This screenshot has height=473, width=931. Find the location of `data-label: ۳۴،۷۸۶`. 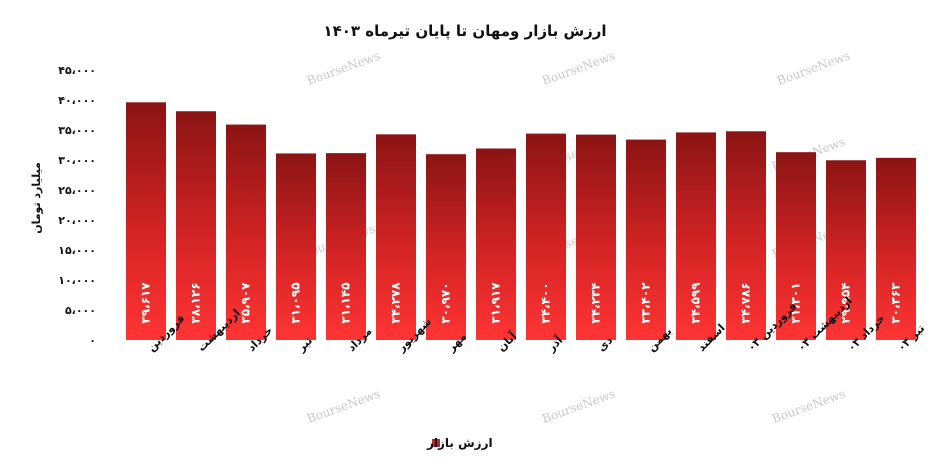

data-label: ۳۴،۷۸۶ is located at coordinates (746, 302).